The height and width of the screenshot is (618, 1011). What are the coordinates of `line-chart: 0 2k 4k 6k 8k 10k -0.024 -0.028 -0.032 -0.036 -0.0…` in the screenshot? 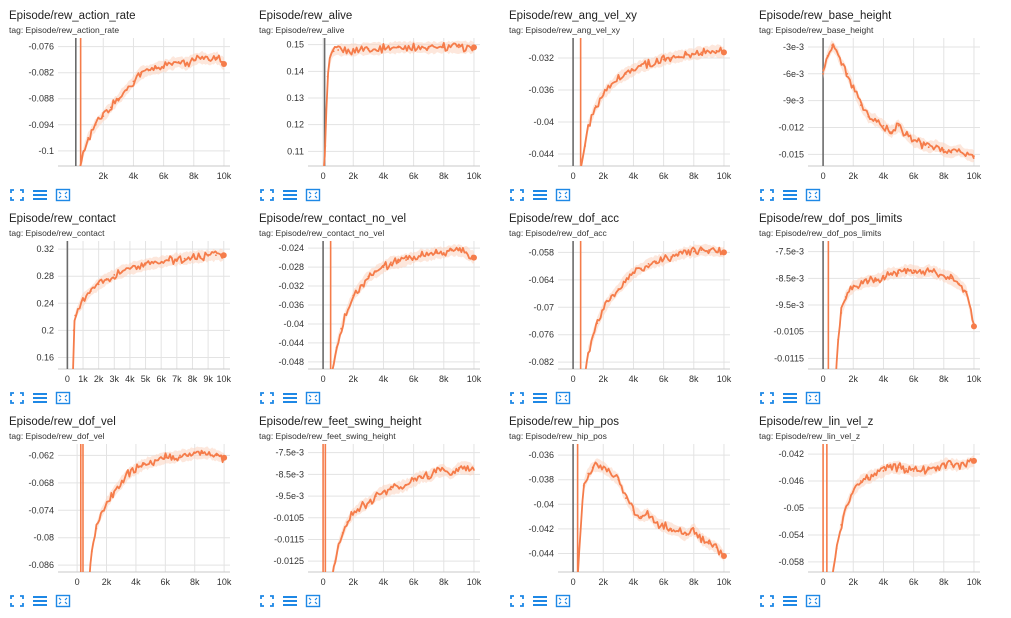 It's located at (370, 314).